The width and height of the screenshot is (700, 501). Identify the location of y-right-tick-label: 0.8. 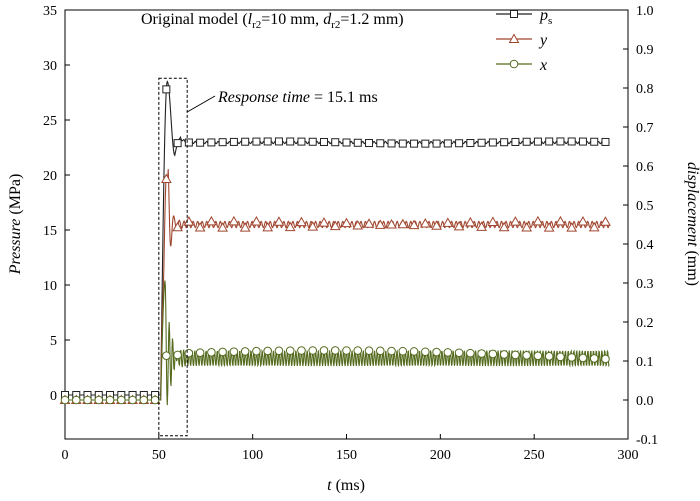
(645, 89).